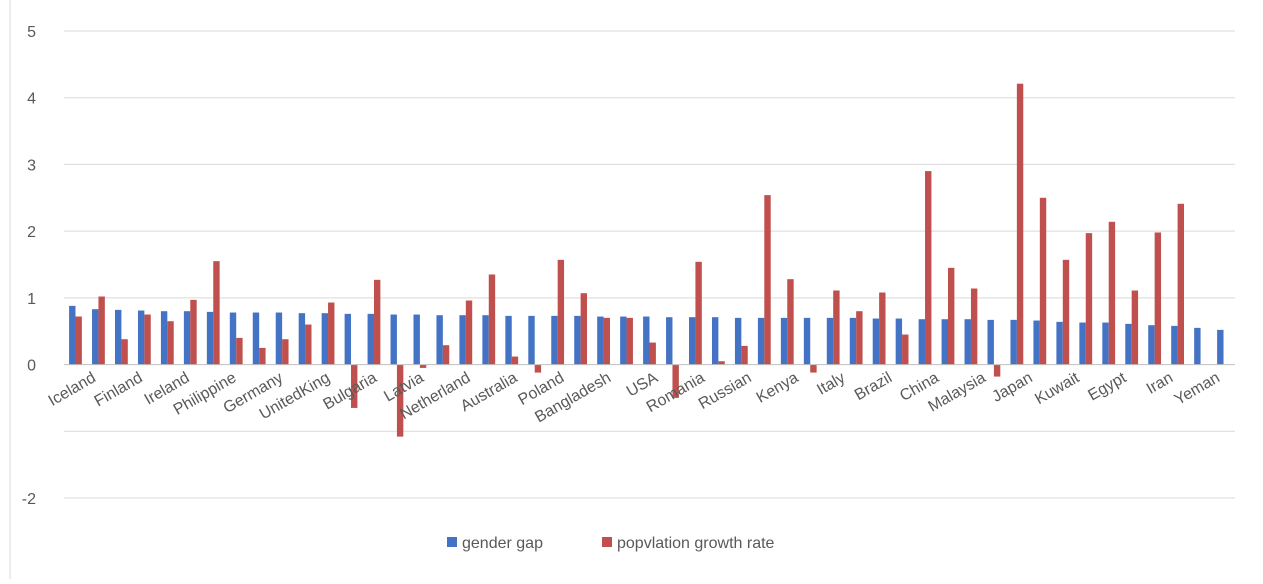  Describe the element at coordinates (31, 165) in the screenshot. I see `y-tick-label: 3` at that location.